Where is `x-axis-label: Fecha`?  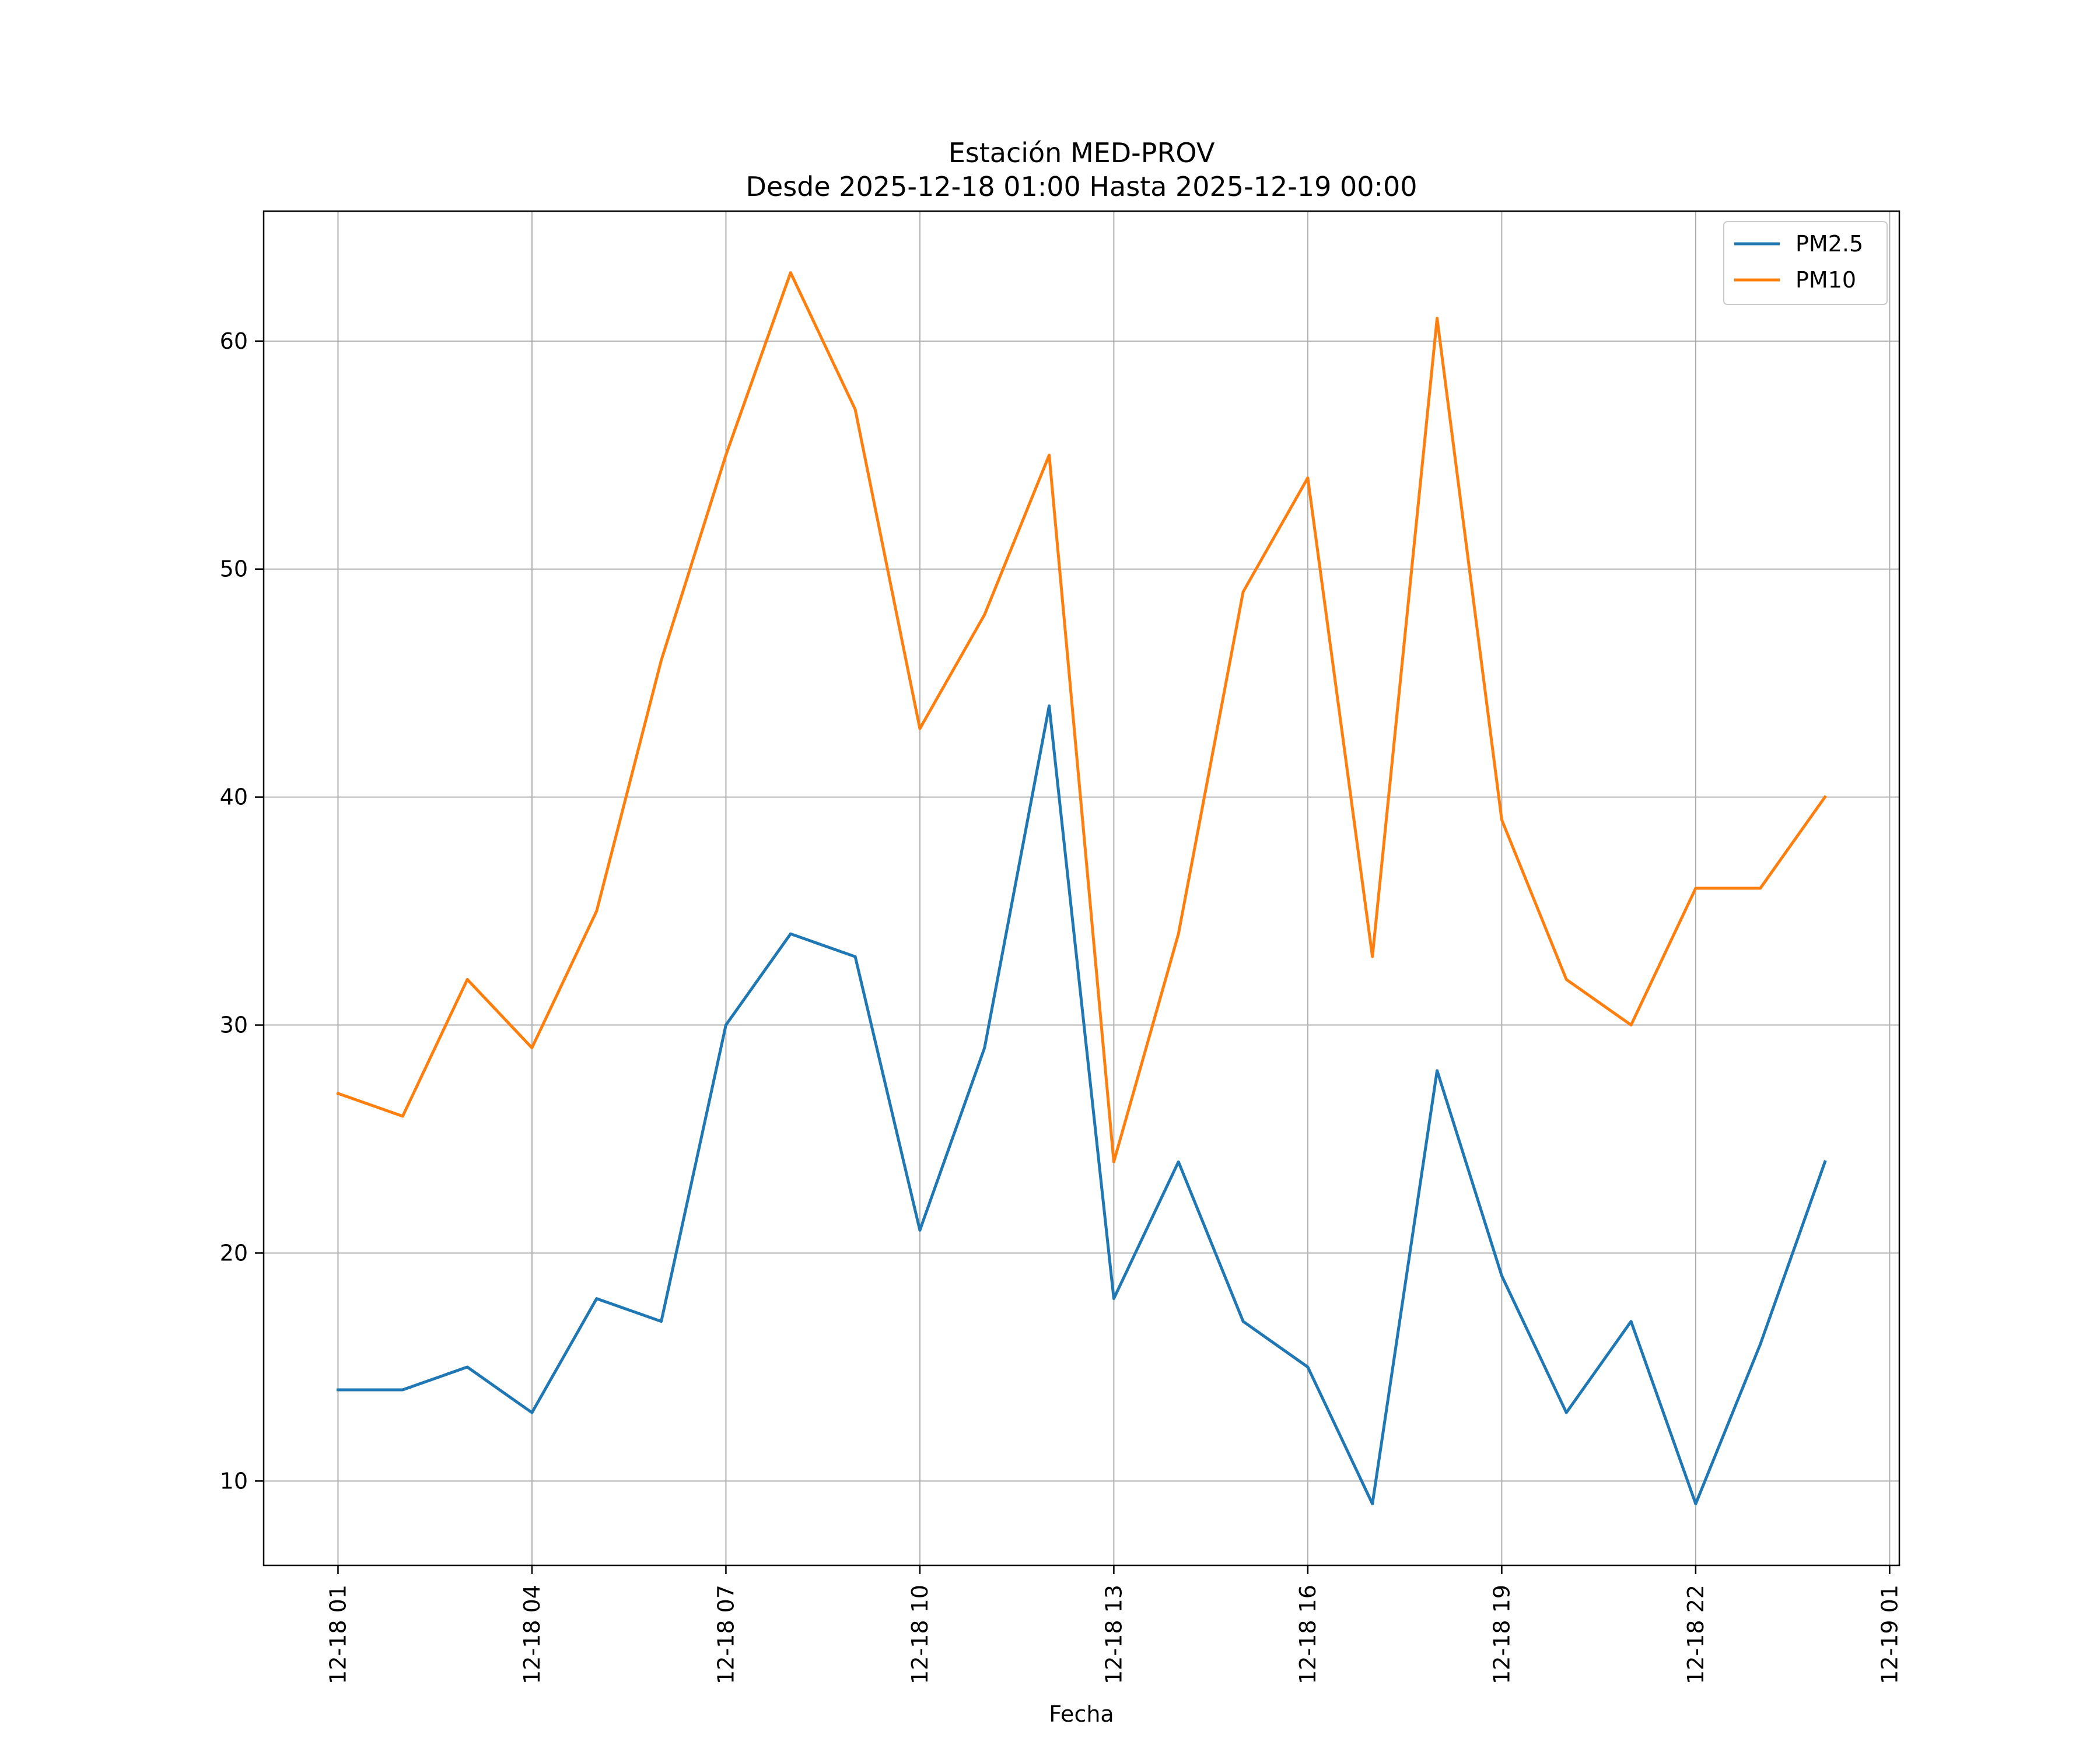
x-axis-label: Fecha is located at coordinates (1081, 1714).